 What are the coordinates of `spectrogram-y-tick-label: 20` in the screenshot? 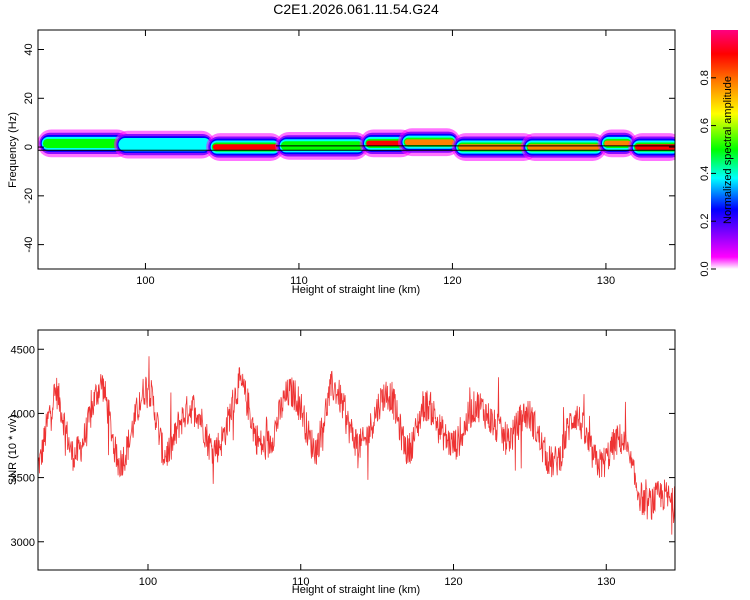 It's located at (29, 98).